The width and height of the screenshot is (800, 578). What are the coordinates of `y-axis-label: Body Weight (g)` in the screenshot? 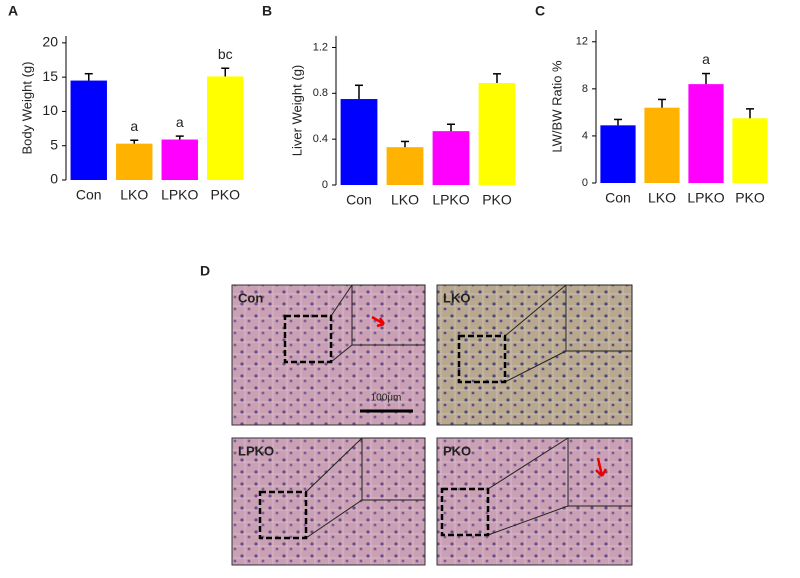 It's located at (26, 108).